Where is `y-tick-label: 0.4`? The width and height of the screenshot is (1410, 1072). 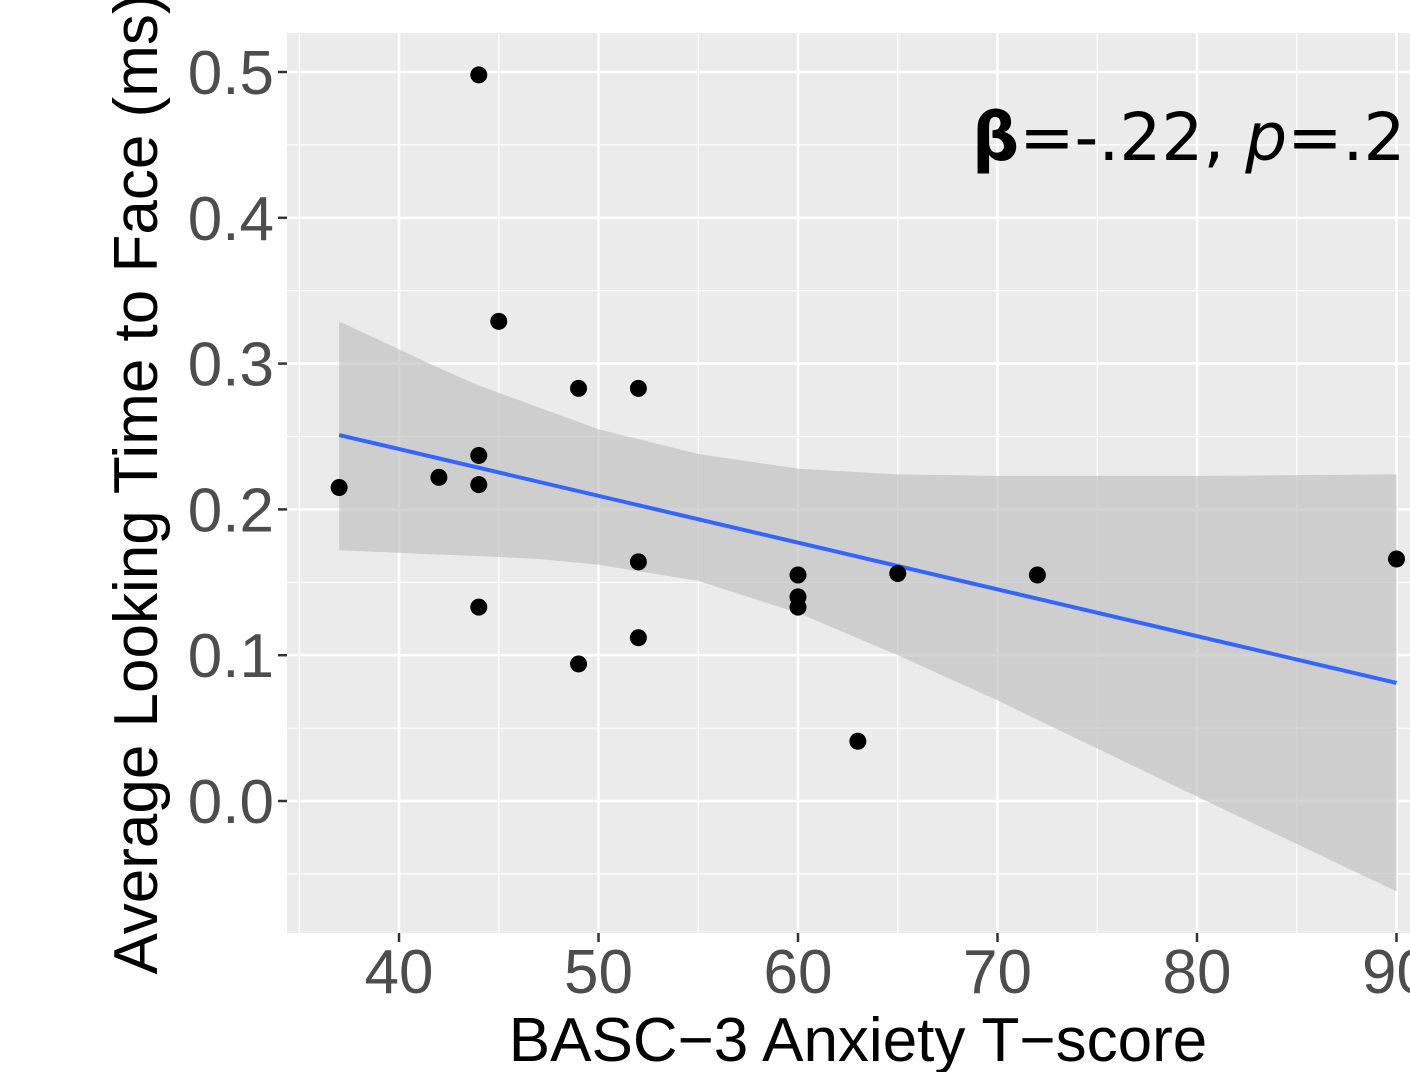
y-tick-label: 0.4 is located at coordinates (231, 219).